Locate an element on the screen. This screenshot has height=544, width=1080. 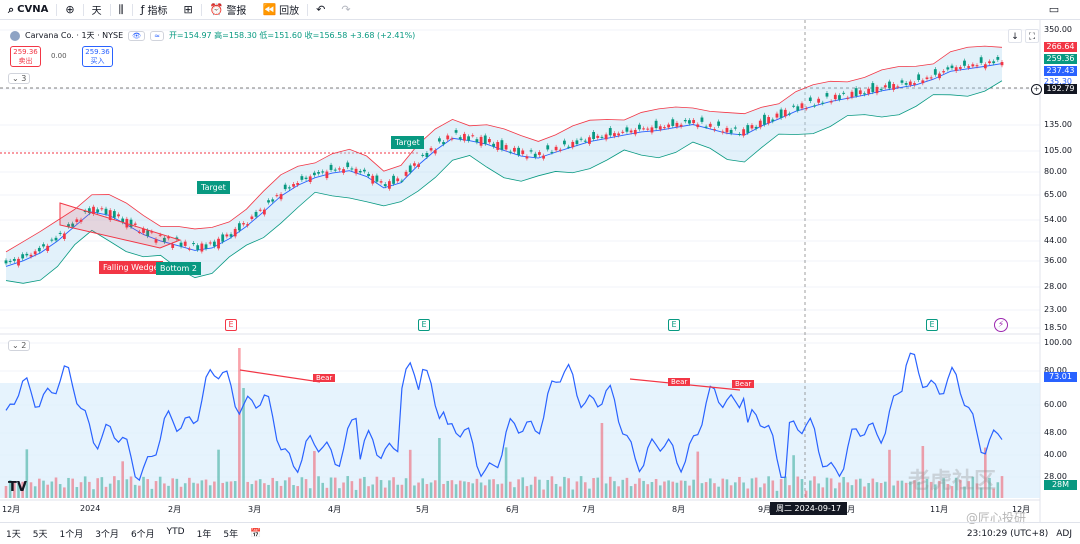
range-button: YTD is located at coordinates (175, 532).